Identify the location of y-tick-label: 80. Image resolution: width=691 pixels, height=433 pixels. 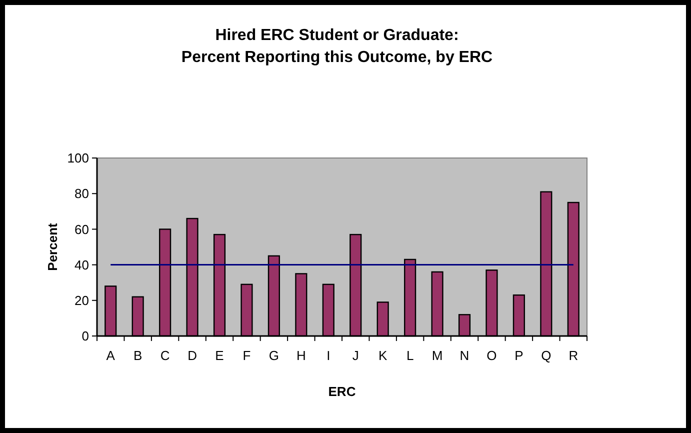
(81, 194).